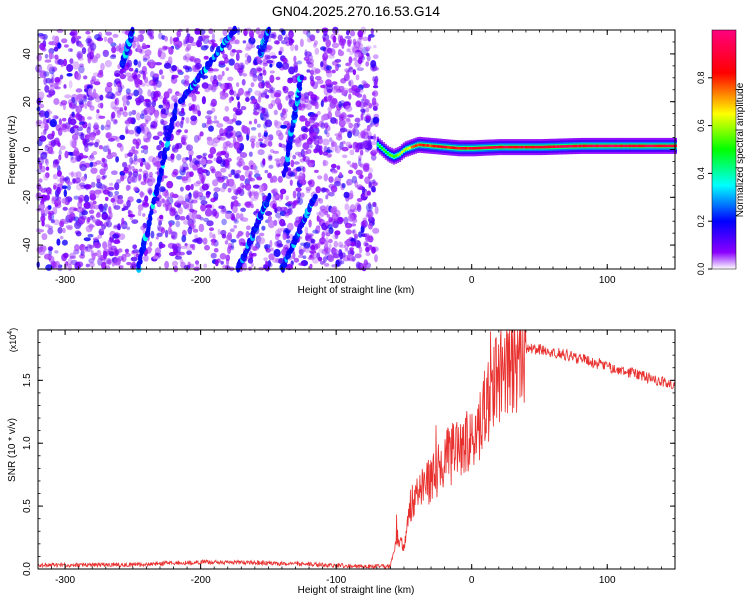  I want to click on y-tick-label: 1.5, so click(27, 380).